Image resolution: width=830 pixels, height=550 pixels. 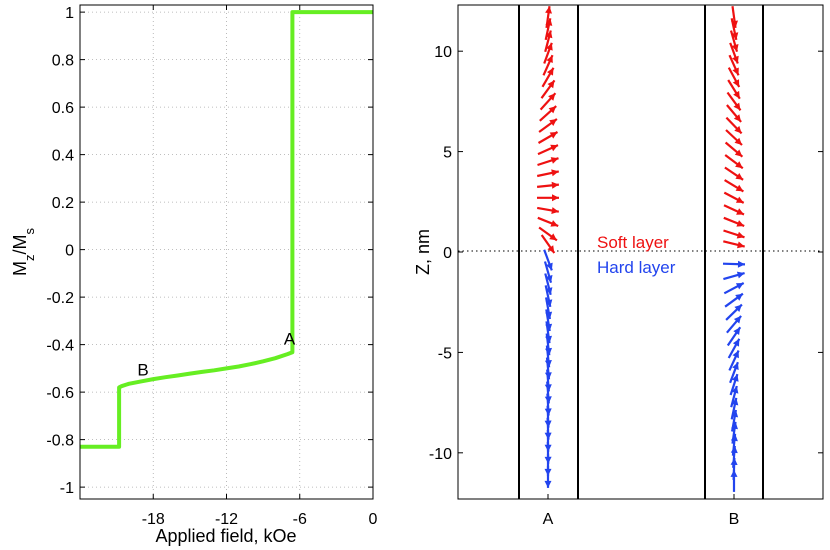 I want to click on z-tick-label: -5, so click(x=445, y=353).